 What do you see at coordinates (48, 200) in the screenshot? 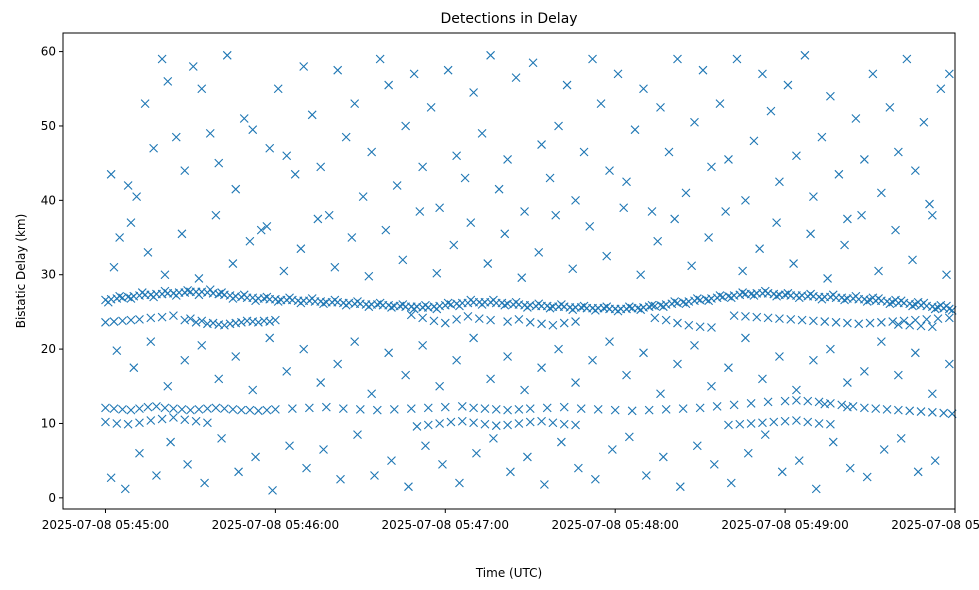
I see `y-tick-label: 40` at bounding box center [48, 200].